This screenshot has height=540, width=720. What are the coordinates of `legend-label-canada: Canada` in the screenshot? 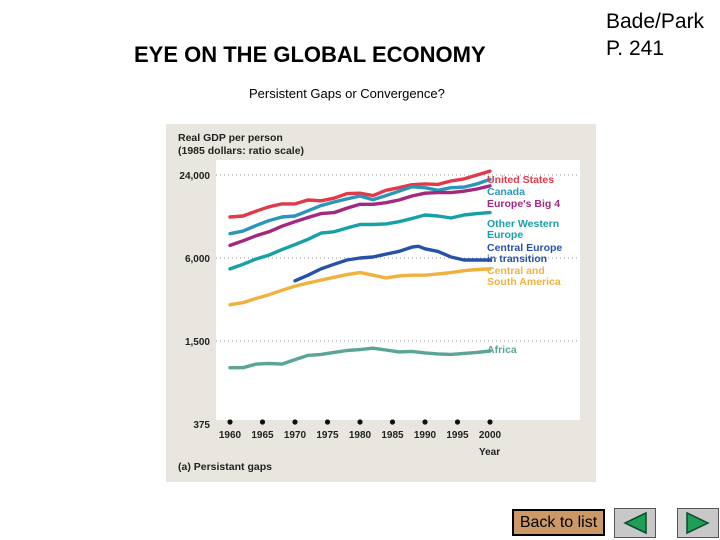 It's located at (506, 192).